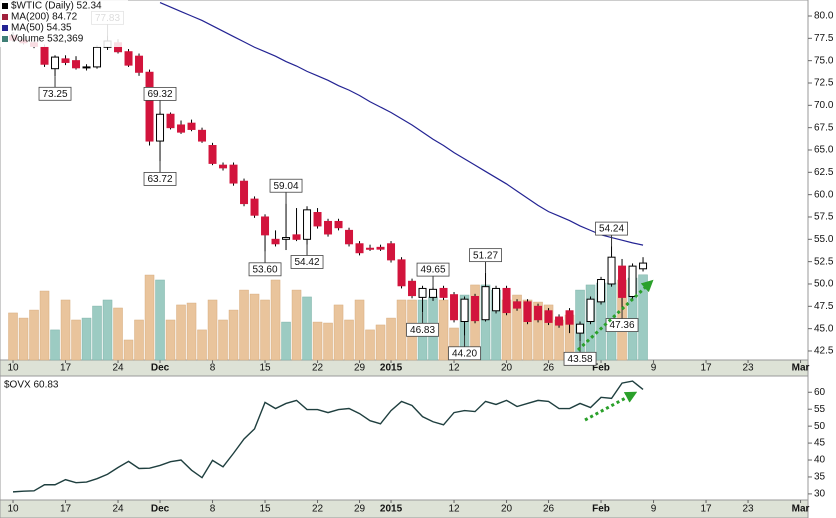 This screenshot has height=518, width=836. What do you see at coordinates (824, 172) in the screenshot?
I see `y-tick-label: 62.5` at bounding box center [824, 172].